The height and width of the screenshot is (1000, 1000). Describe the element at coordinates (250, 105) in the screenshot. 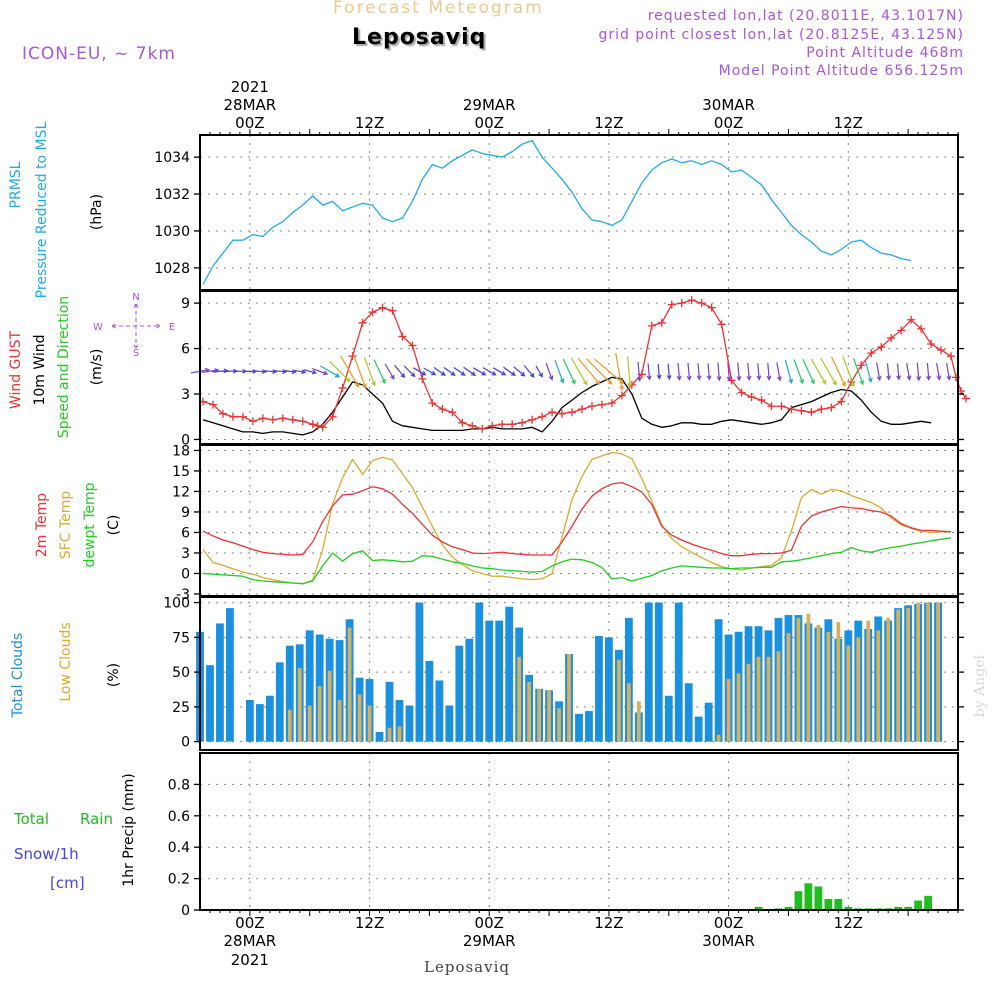

I see `date-label-top: 28MAR` at that location.